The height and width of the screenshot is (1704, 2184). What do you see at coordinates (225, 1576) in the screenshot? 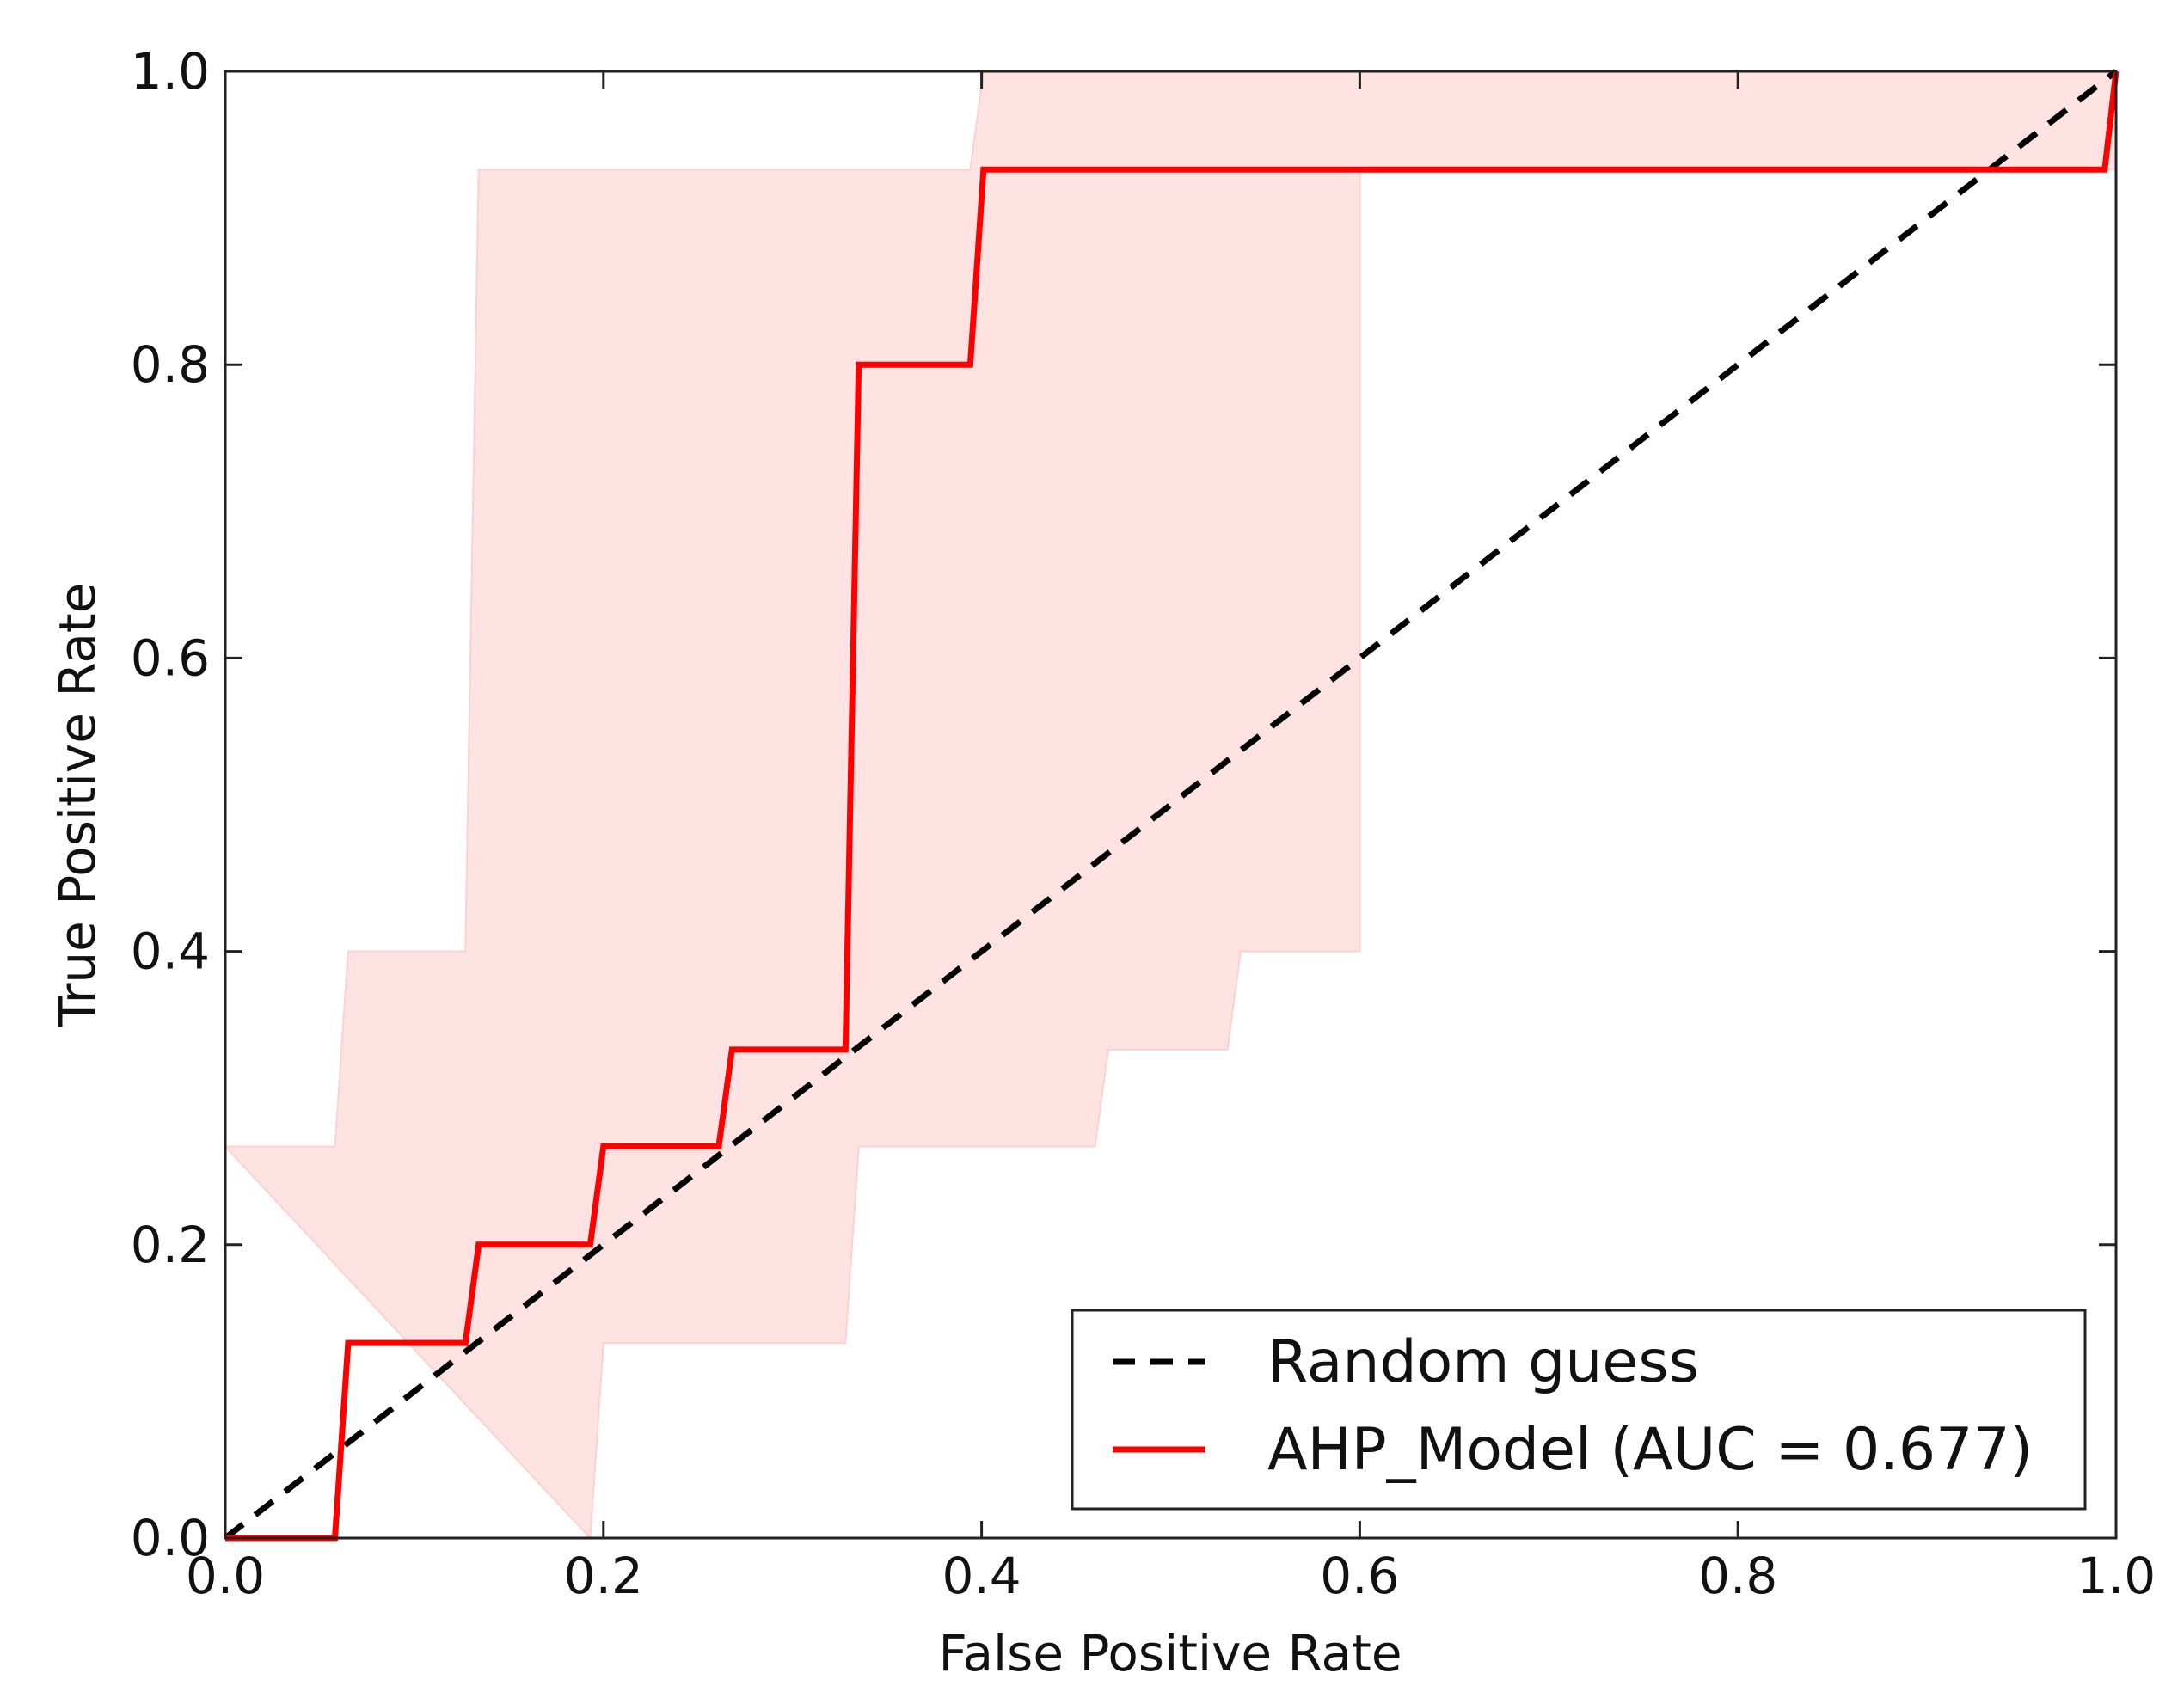
I see `x-tick-label: 0.0` at bounding box center [225, 1576].